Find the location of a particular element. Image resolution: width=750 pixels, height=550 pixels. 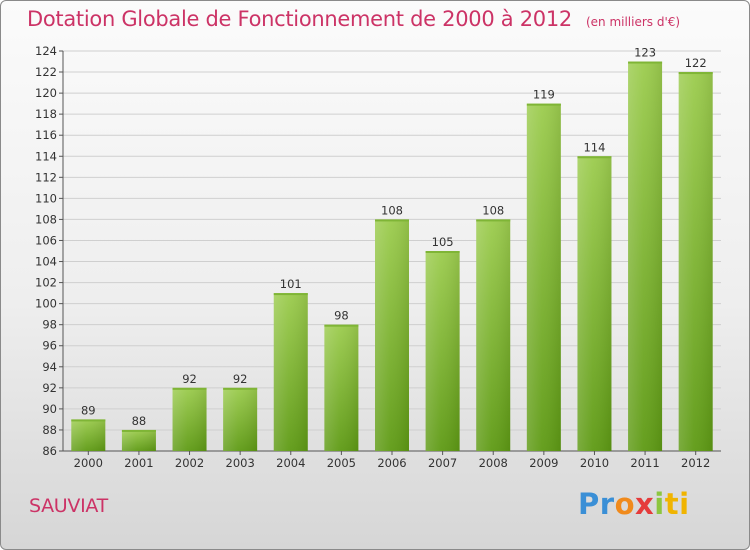

y-tick-label: 88 is located at coordinates (49, 430).